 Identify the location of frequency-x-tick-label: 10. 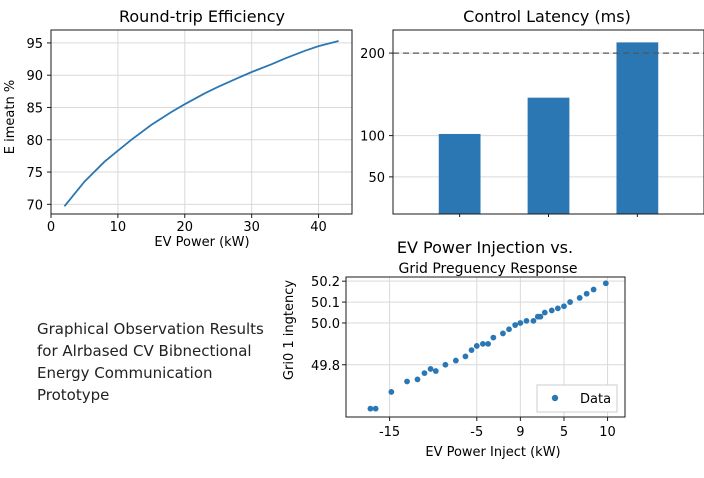
(607, 432).